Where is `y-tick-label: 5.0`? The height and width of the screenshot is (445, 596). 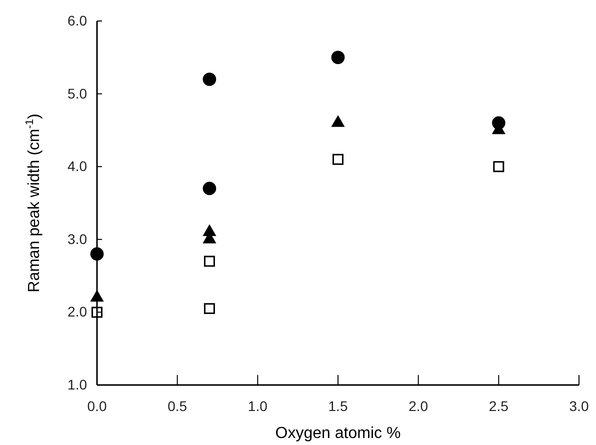
y-tick-label: 5.0 is located at coordinates (78, 93).